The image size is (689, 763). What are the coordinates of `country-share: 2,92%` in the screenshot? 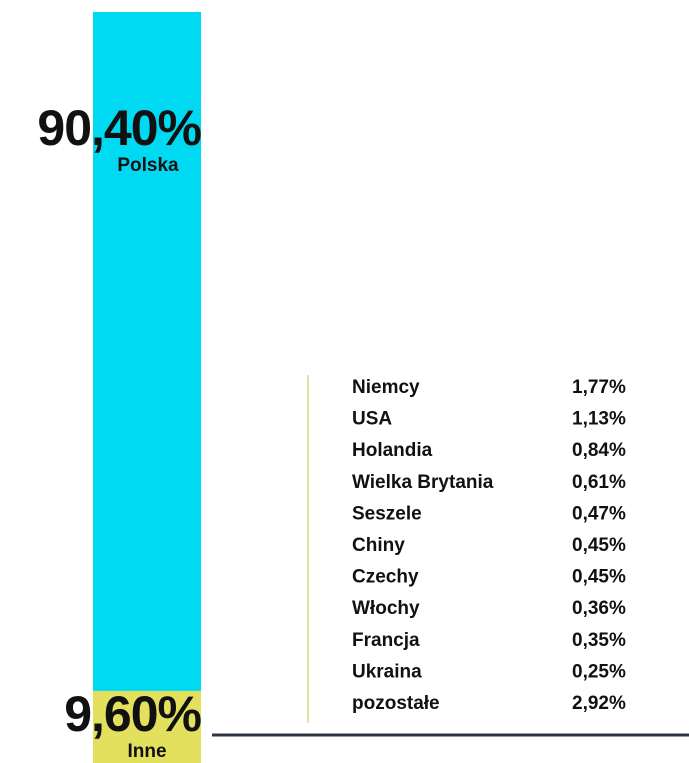 It's located at (599, 703).